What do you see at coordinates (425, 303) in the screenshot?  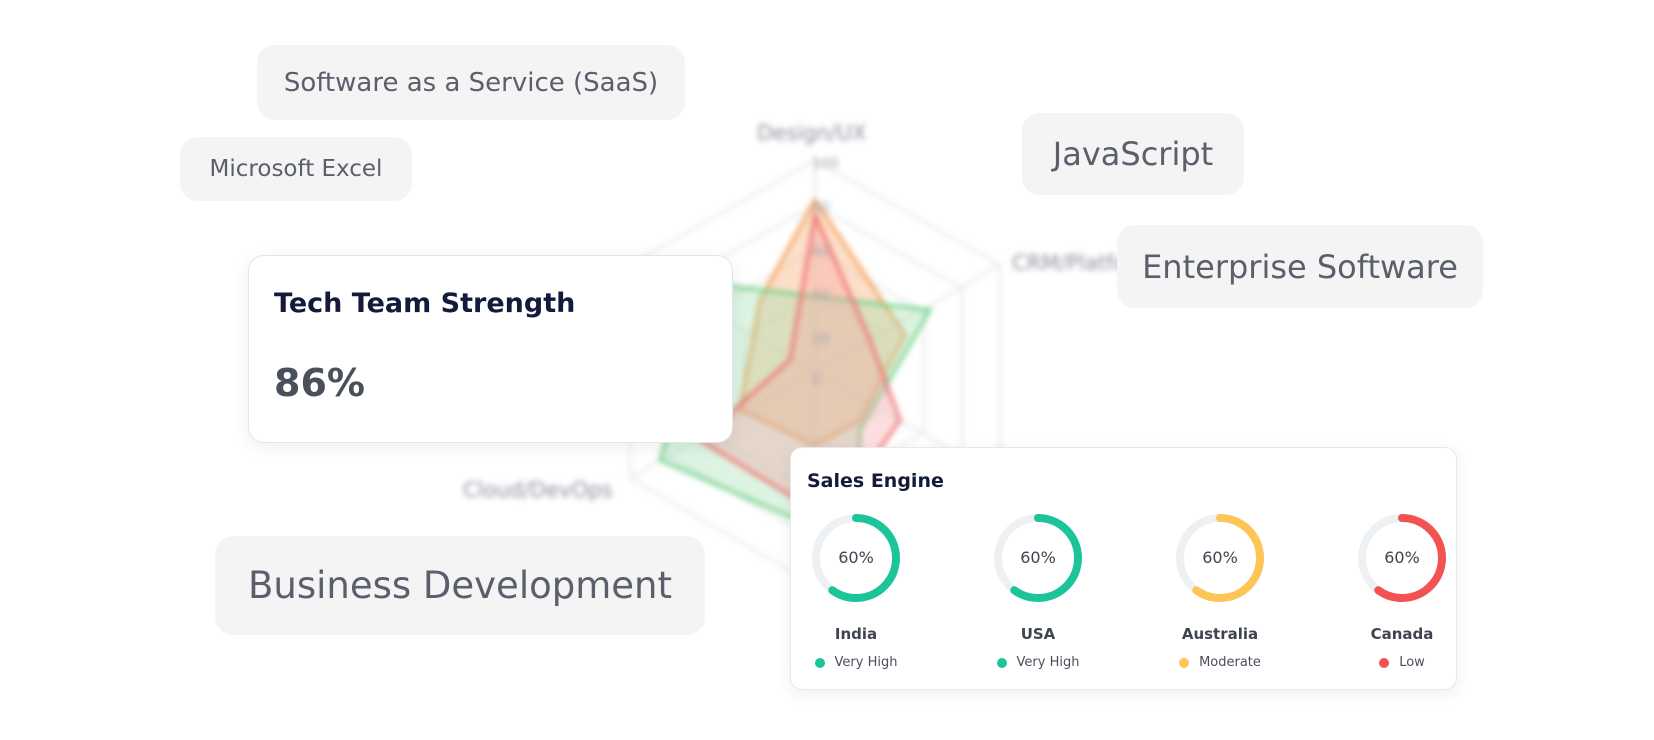 I see `tech-card-title: Tech Team Strength` at bounding box center [425, 303].